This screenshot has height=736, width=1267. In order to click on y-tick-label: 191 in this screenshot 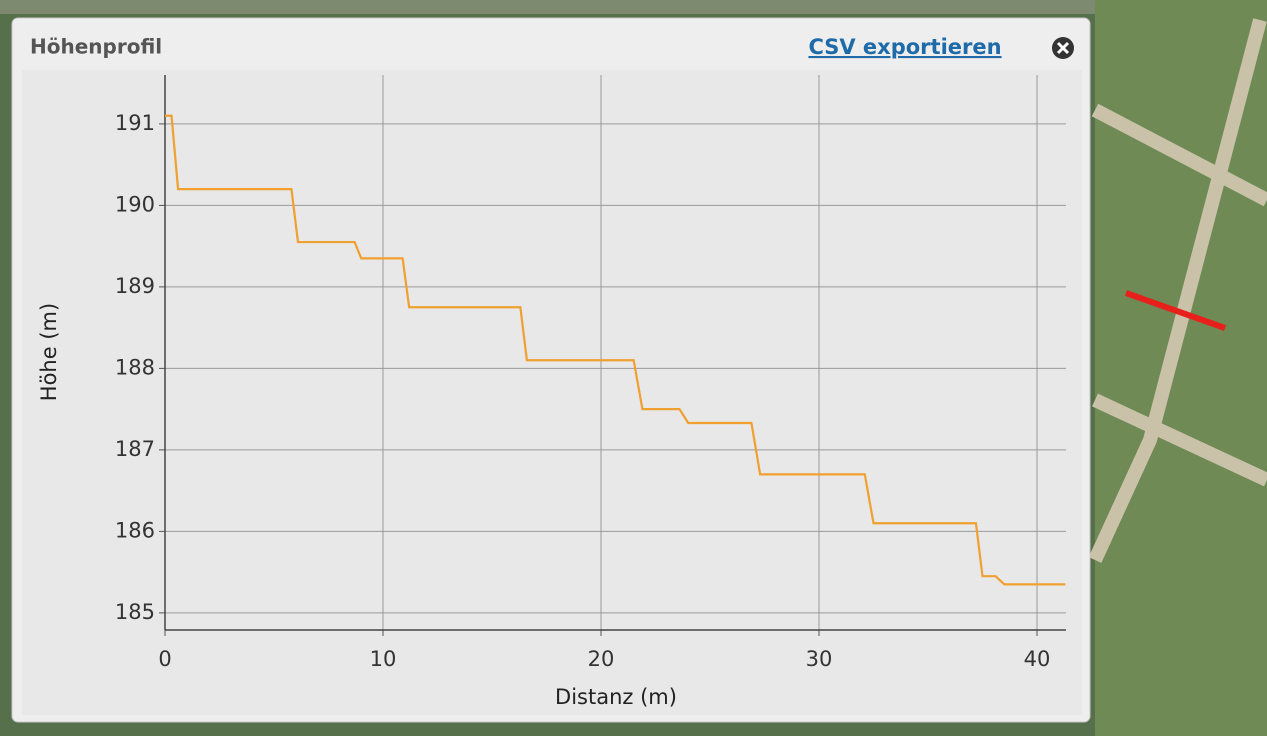, I will do `click(135, 123)`.